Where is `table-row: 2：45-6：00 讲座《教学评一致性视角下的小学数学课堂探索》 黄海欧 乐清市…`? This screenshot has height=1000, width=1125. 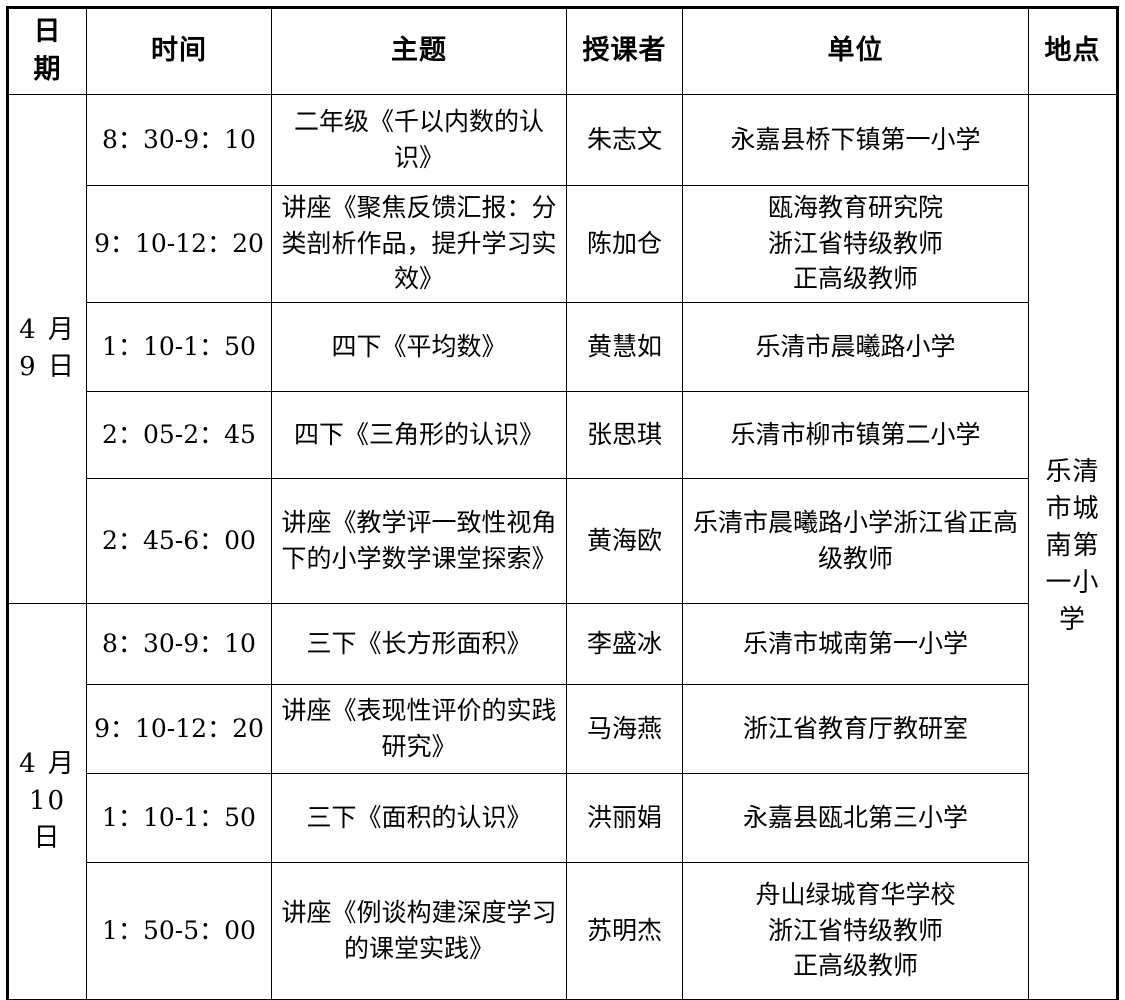
table-row: 2：45-6：00 讲座《教学评一致性视角下的小学数学课堂探索》 黄海欧 乐清市… is located at coordinates (563, 540).